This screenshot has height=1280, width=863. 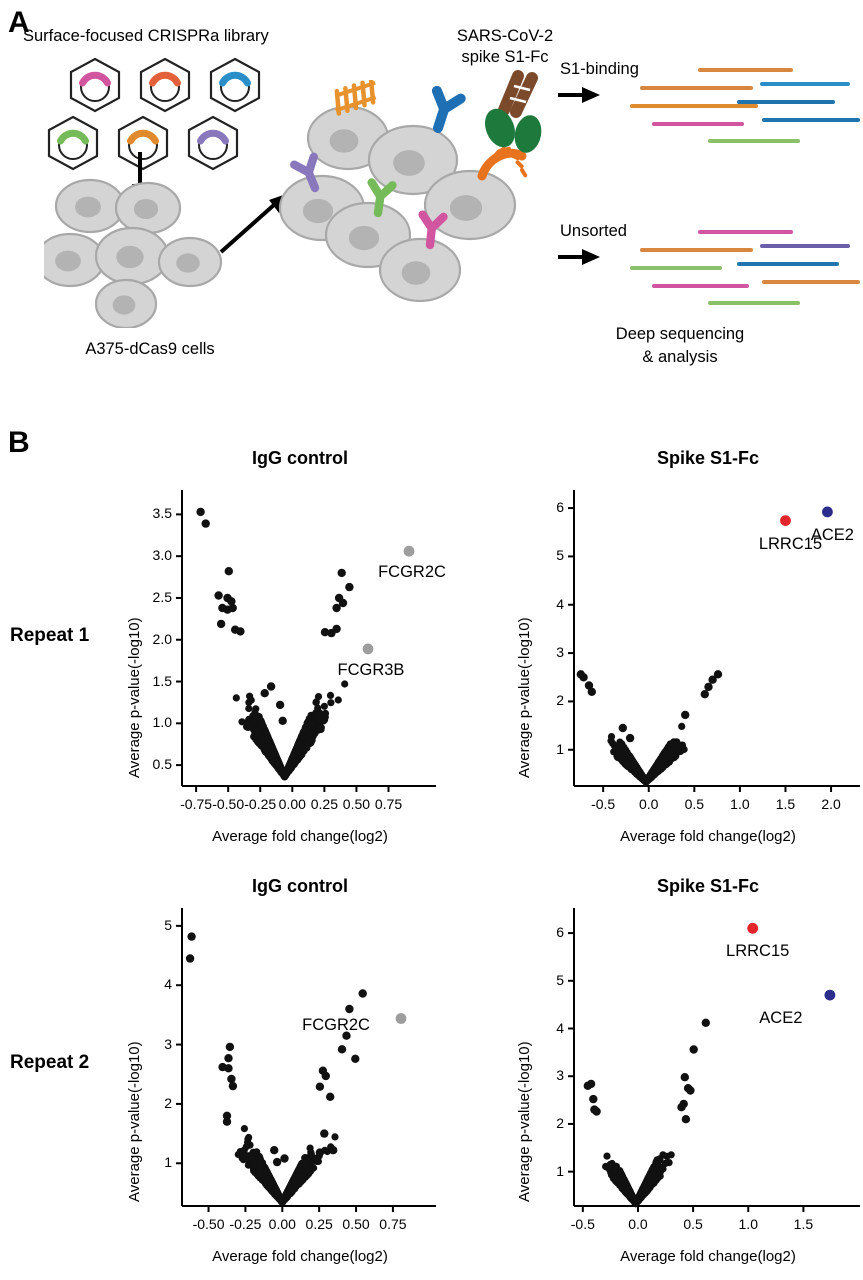 What do you see at coordinates (560, 1027) in the screenshot?
I see `y-tick-label: 4` at bounding box center [560, 1027].